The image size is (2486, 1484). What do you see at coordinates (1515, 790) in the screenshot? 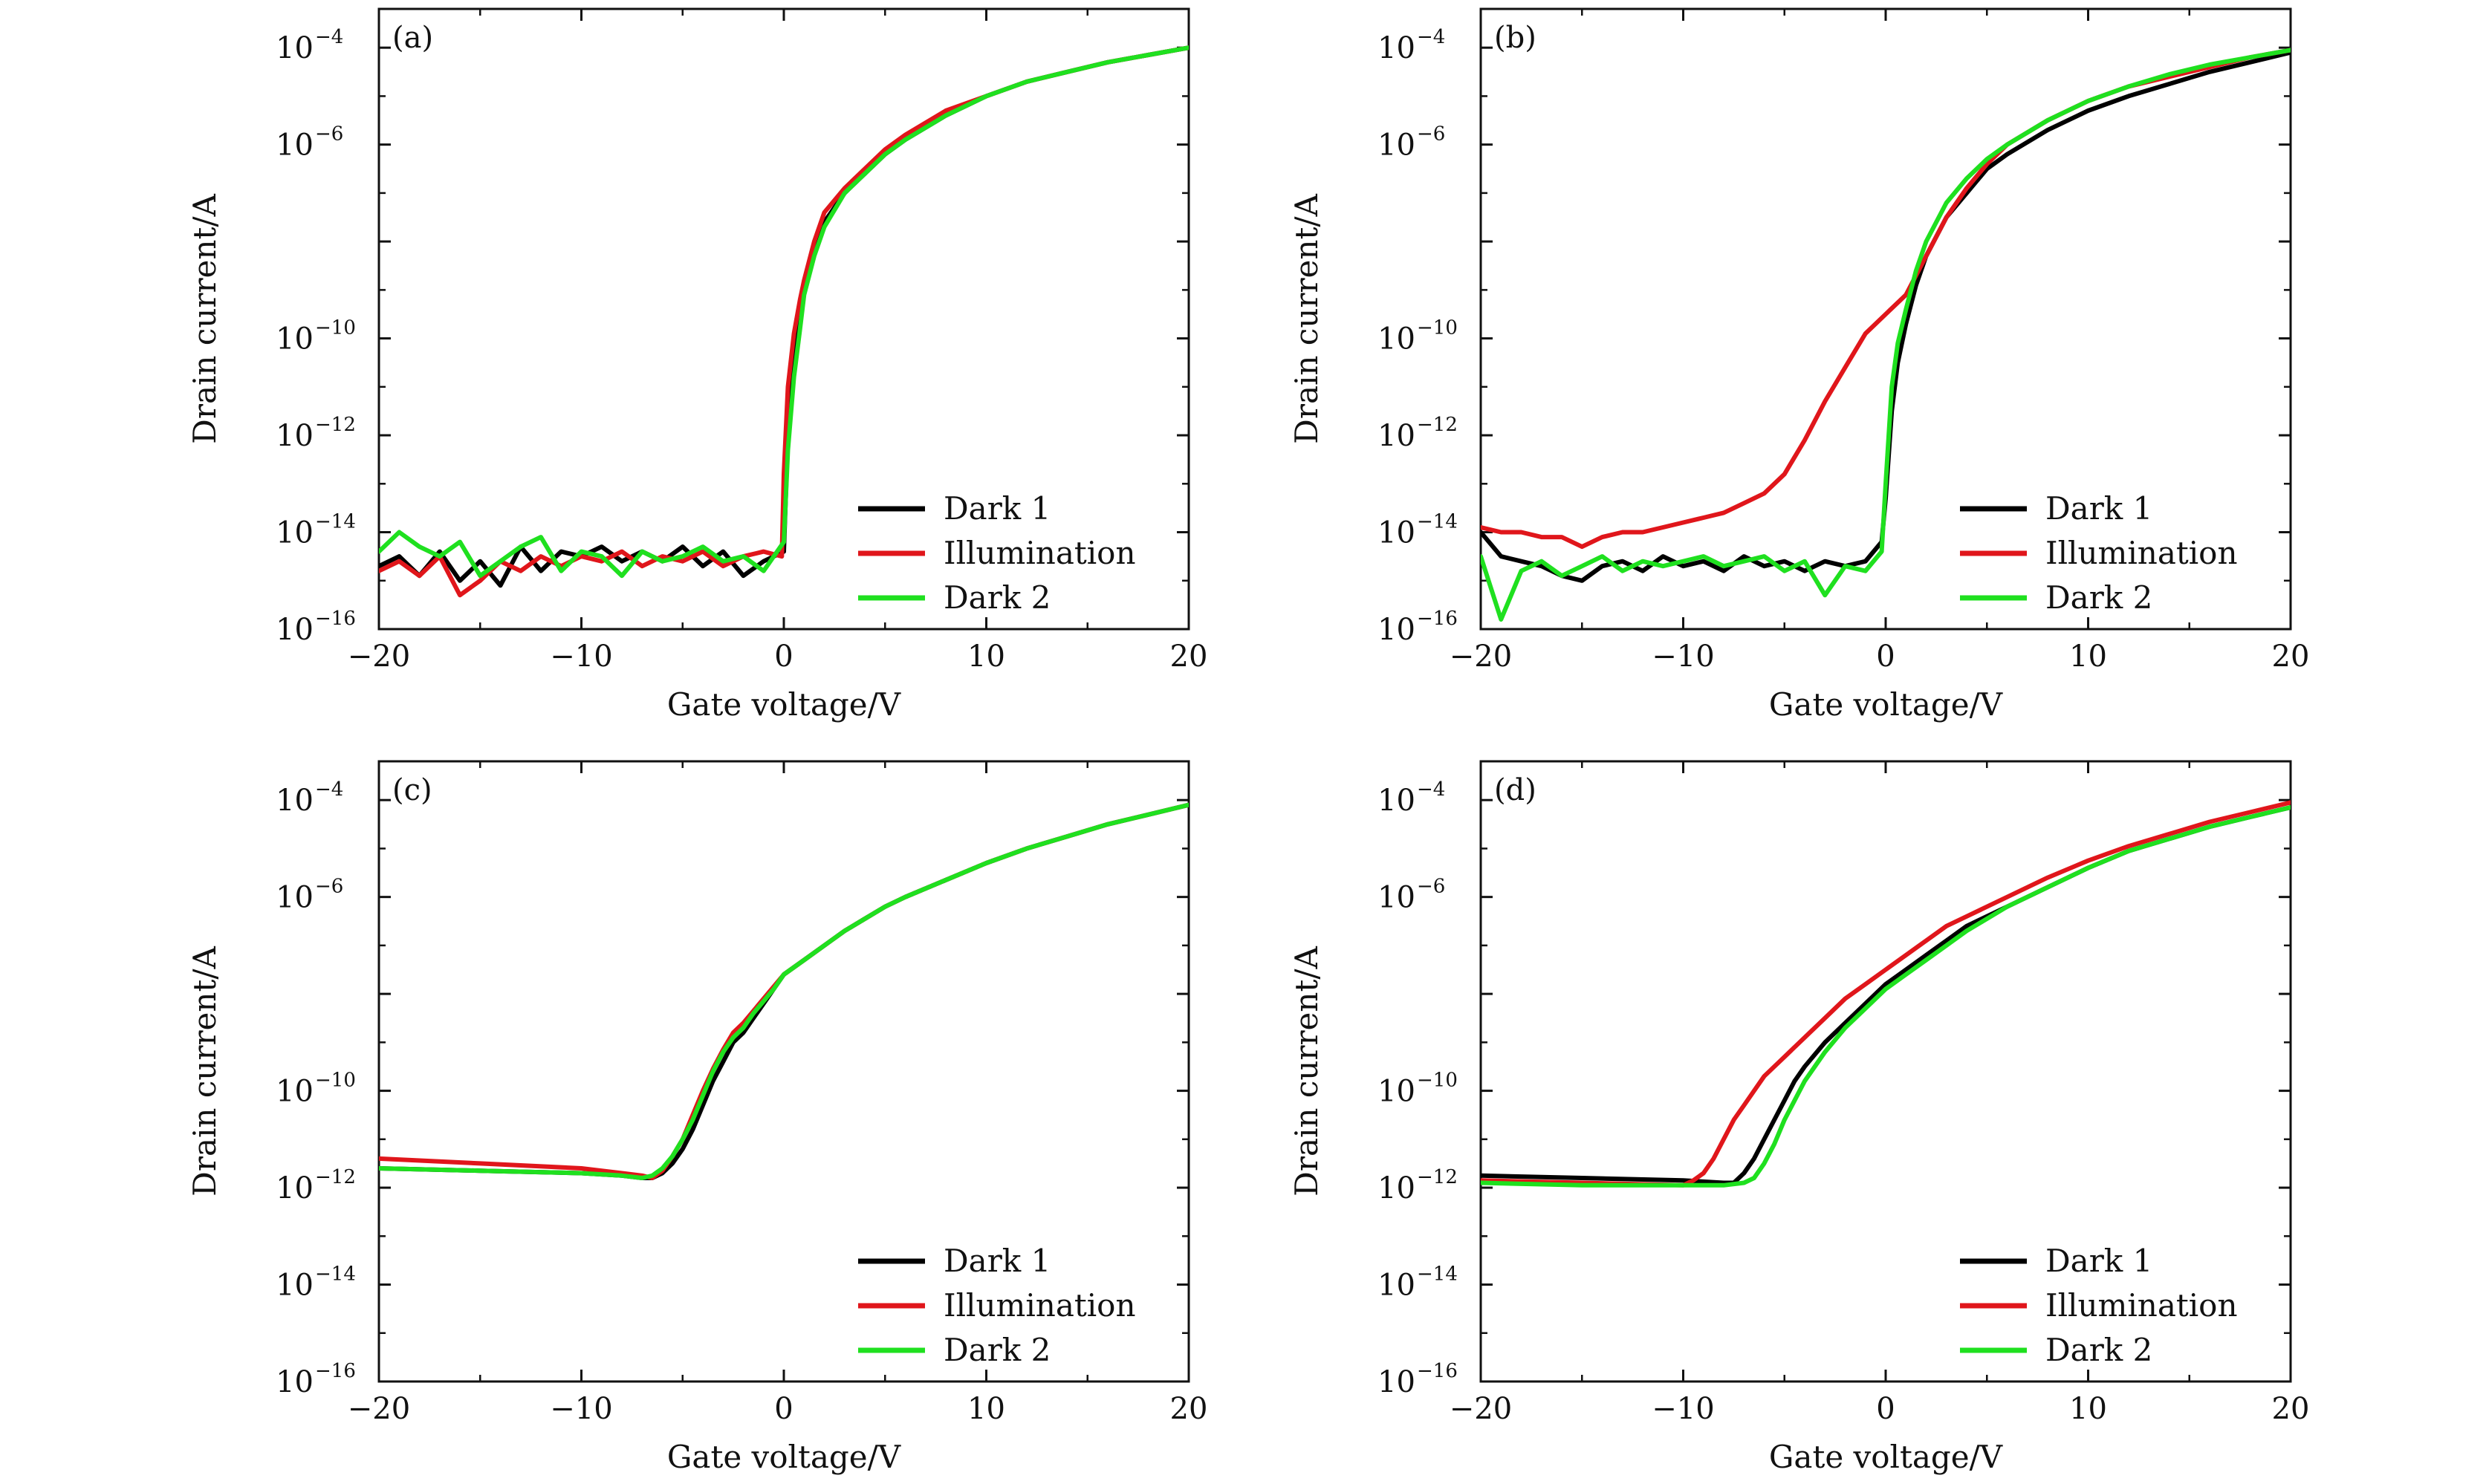
I see `panel-label: (d)` at bounding box center [1515, 790].